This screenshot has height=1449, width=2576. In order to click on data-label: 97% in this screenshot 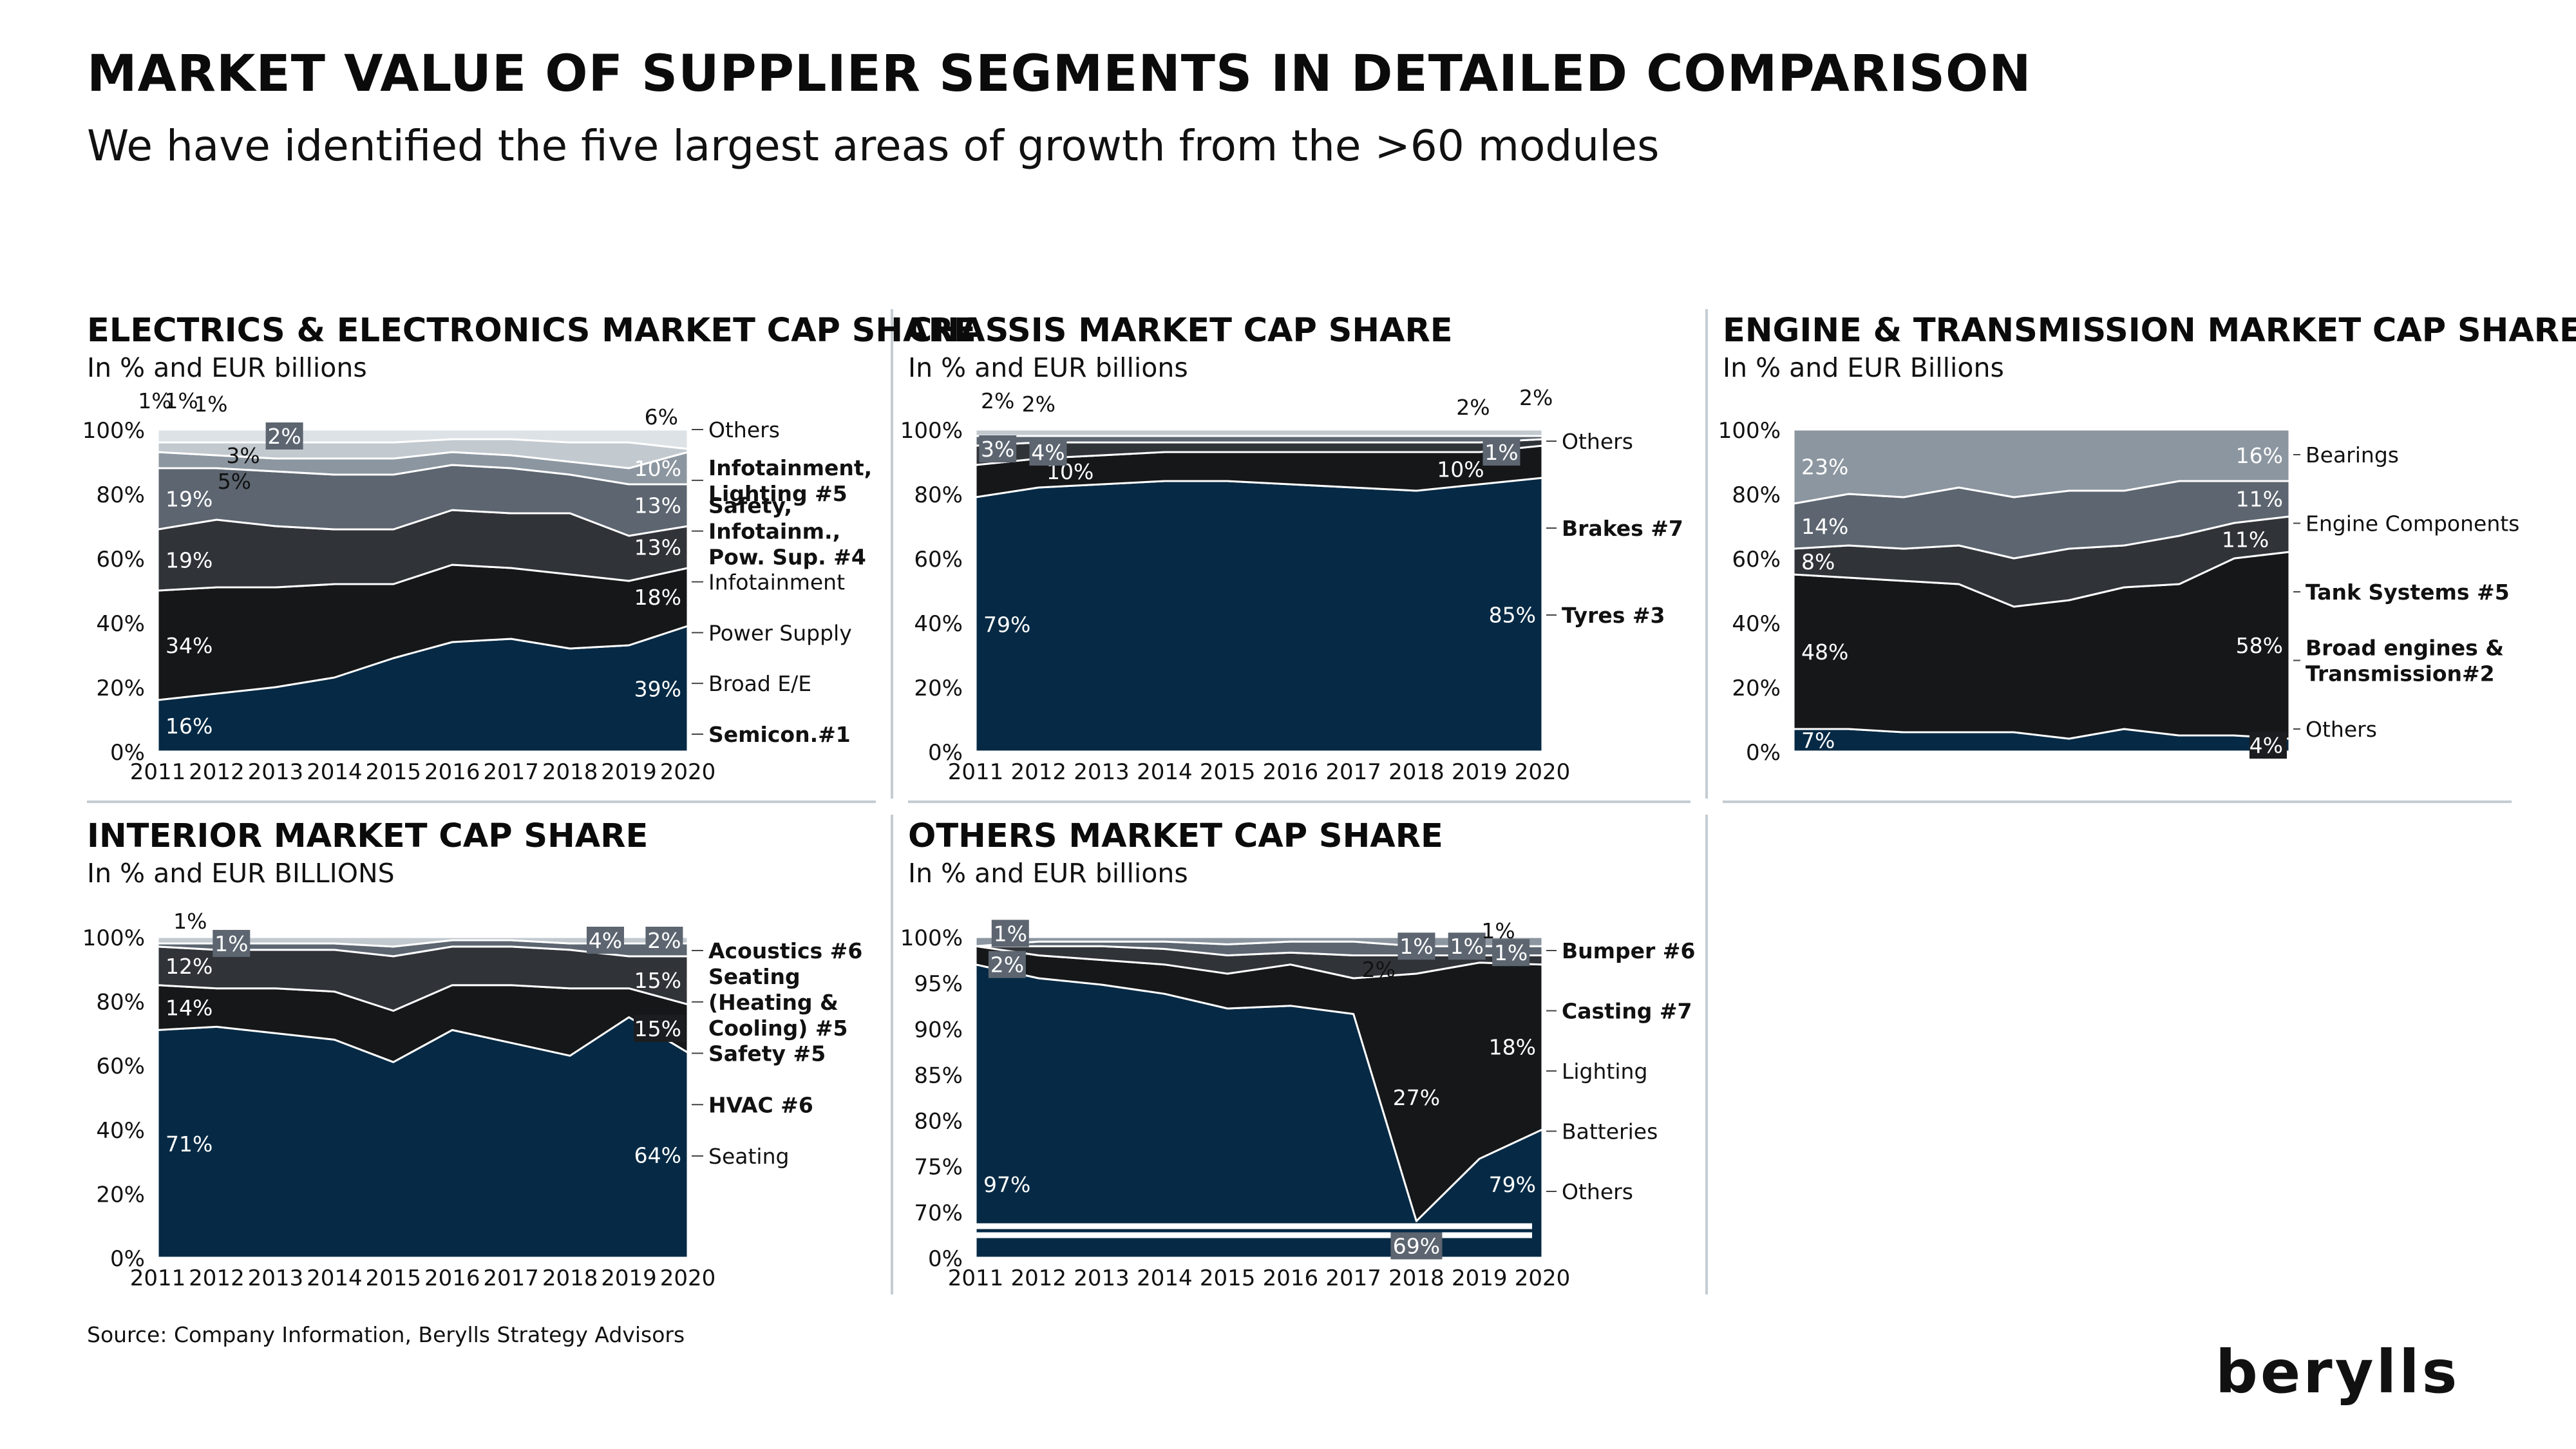, I will do `click(1007, 1185)`.